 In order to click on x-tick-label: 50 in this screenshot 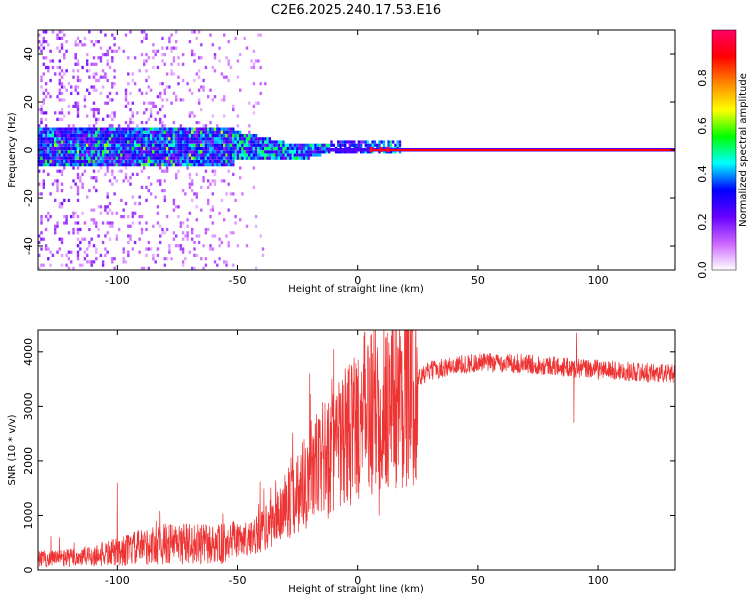, I will do `click(478, 580)`.